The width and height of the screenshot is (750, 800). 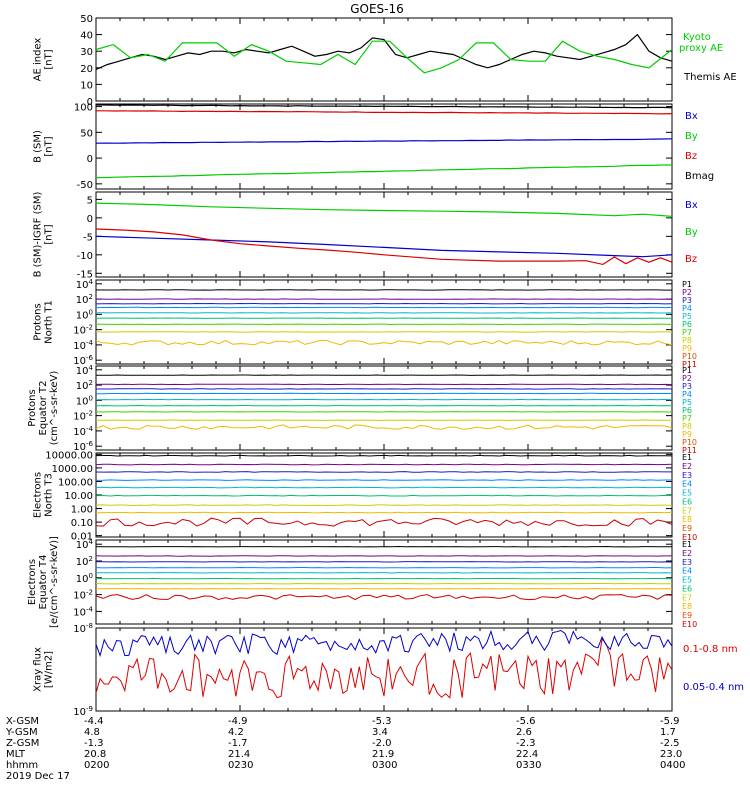 I want to click on legend-bx: Bx, so click(x=691, y=116).